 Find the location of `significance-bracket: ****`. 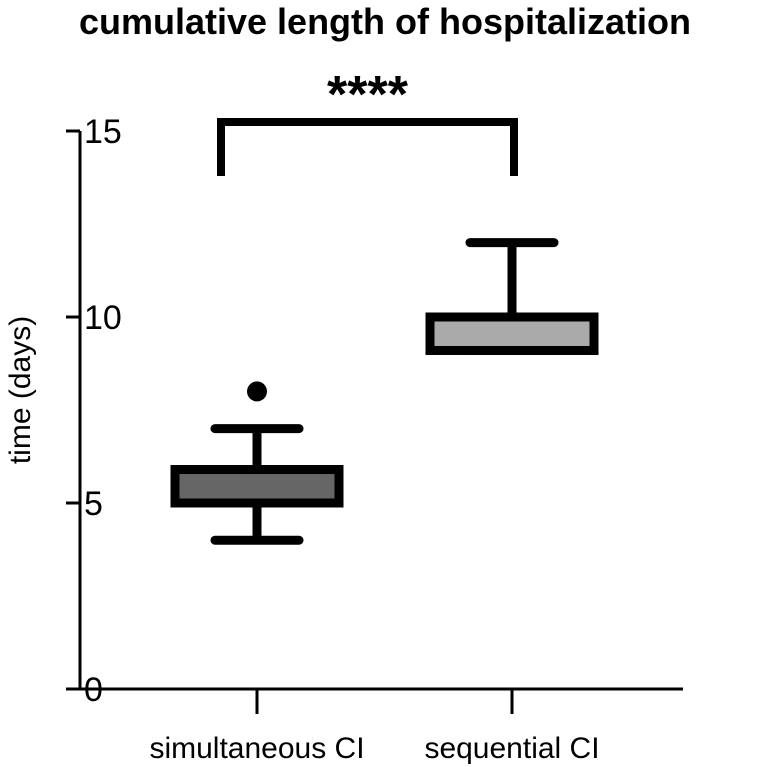

significance-bracket: **** is located at coordinates (367, 121).